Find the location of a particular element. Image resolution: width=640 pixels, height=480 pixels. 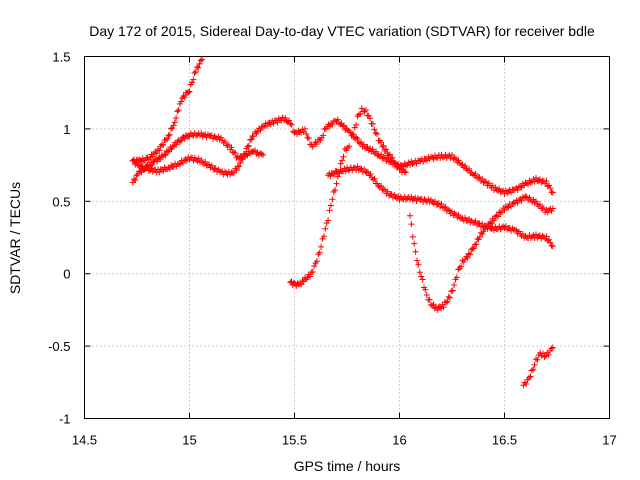

y-axis-label: SDTVAR / TECUs is located at coordinates (15, 238).